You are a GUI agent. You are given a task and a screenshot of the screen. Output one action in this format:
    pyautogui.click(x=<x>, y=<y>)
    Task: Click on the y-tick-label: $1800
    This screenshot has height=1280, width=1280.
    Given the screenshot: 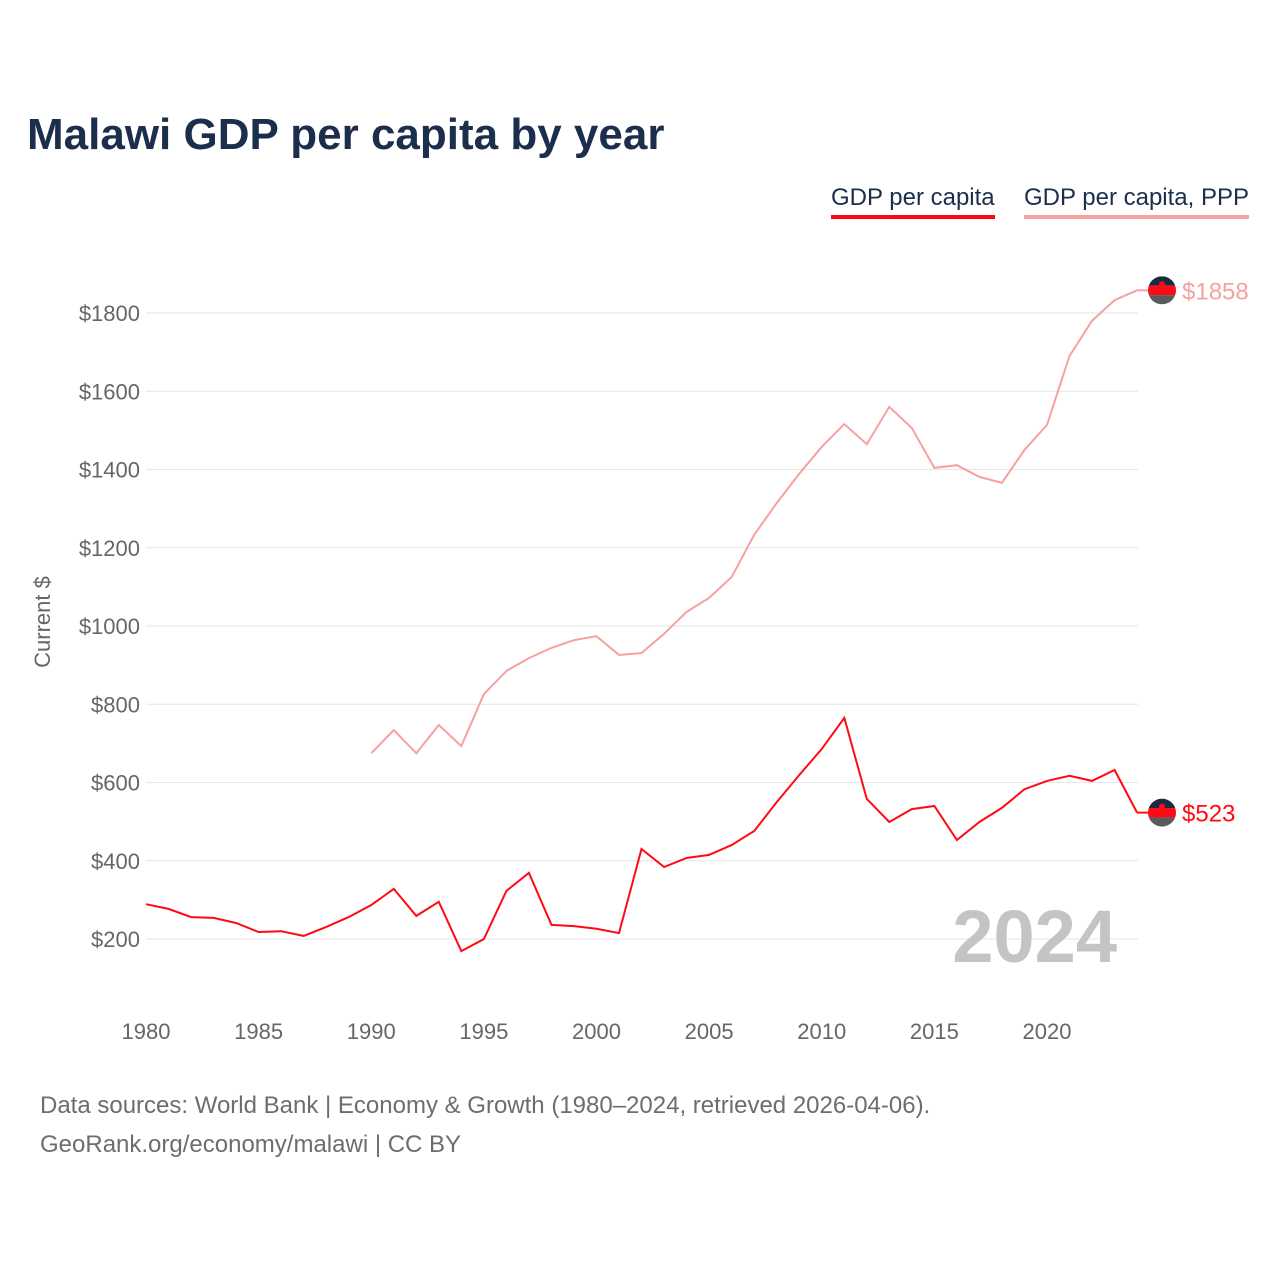 What is the action you would take?
    pyautogui.click(x=109, y=313)
    